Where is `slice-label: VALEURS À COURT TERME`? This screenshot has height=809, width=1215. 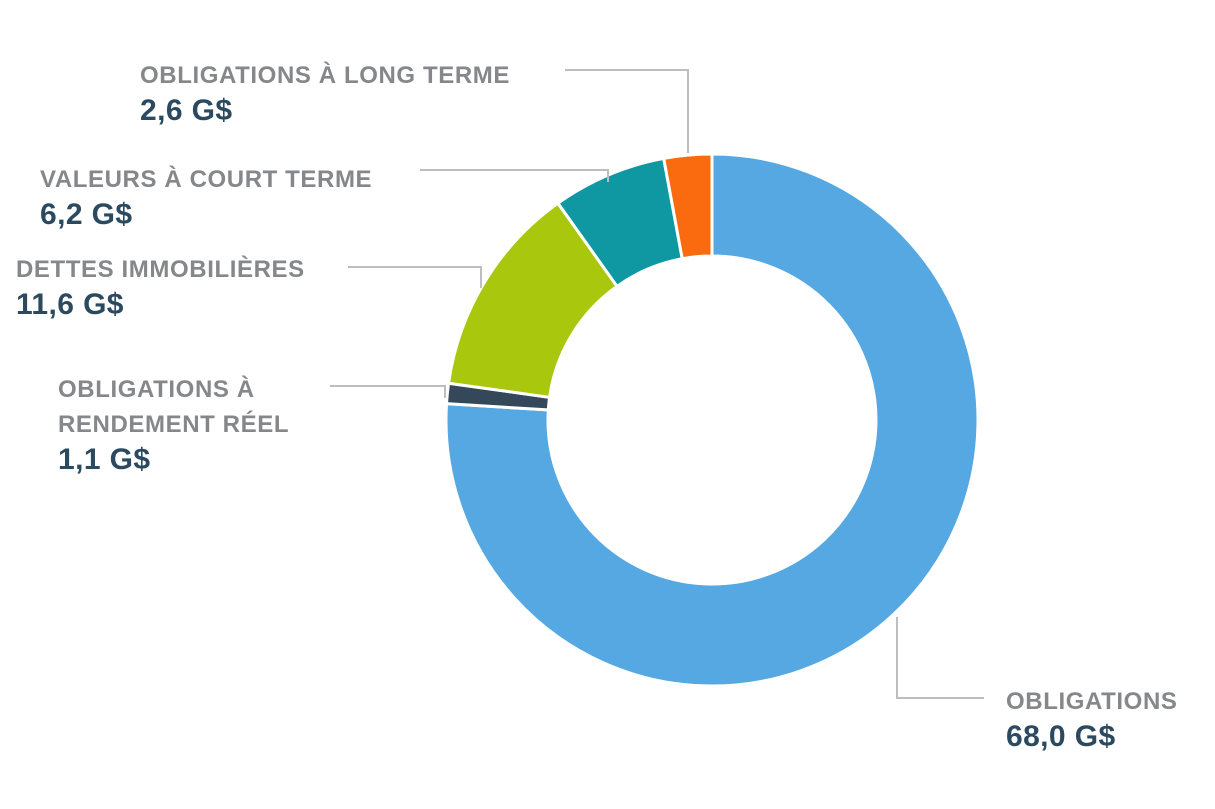
slice-label: VALEURS À COURT TERME is located at coordinates (206, 179).